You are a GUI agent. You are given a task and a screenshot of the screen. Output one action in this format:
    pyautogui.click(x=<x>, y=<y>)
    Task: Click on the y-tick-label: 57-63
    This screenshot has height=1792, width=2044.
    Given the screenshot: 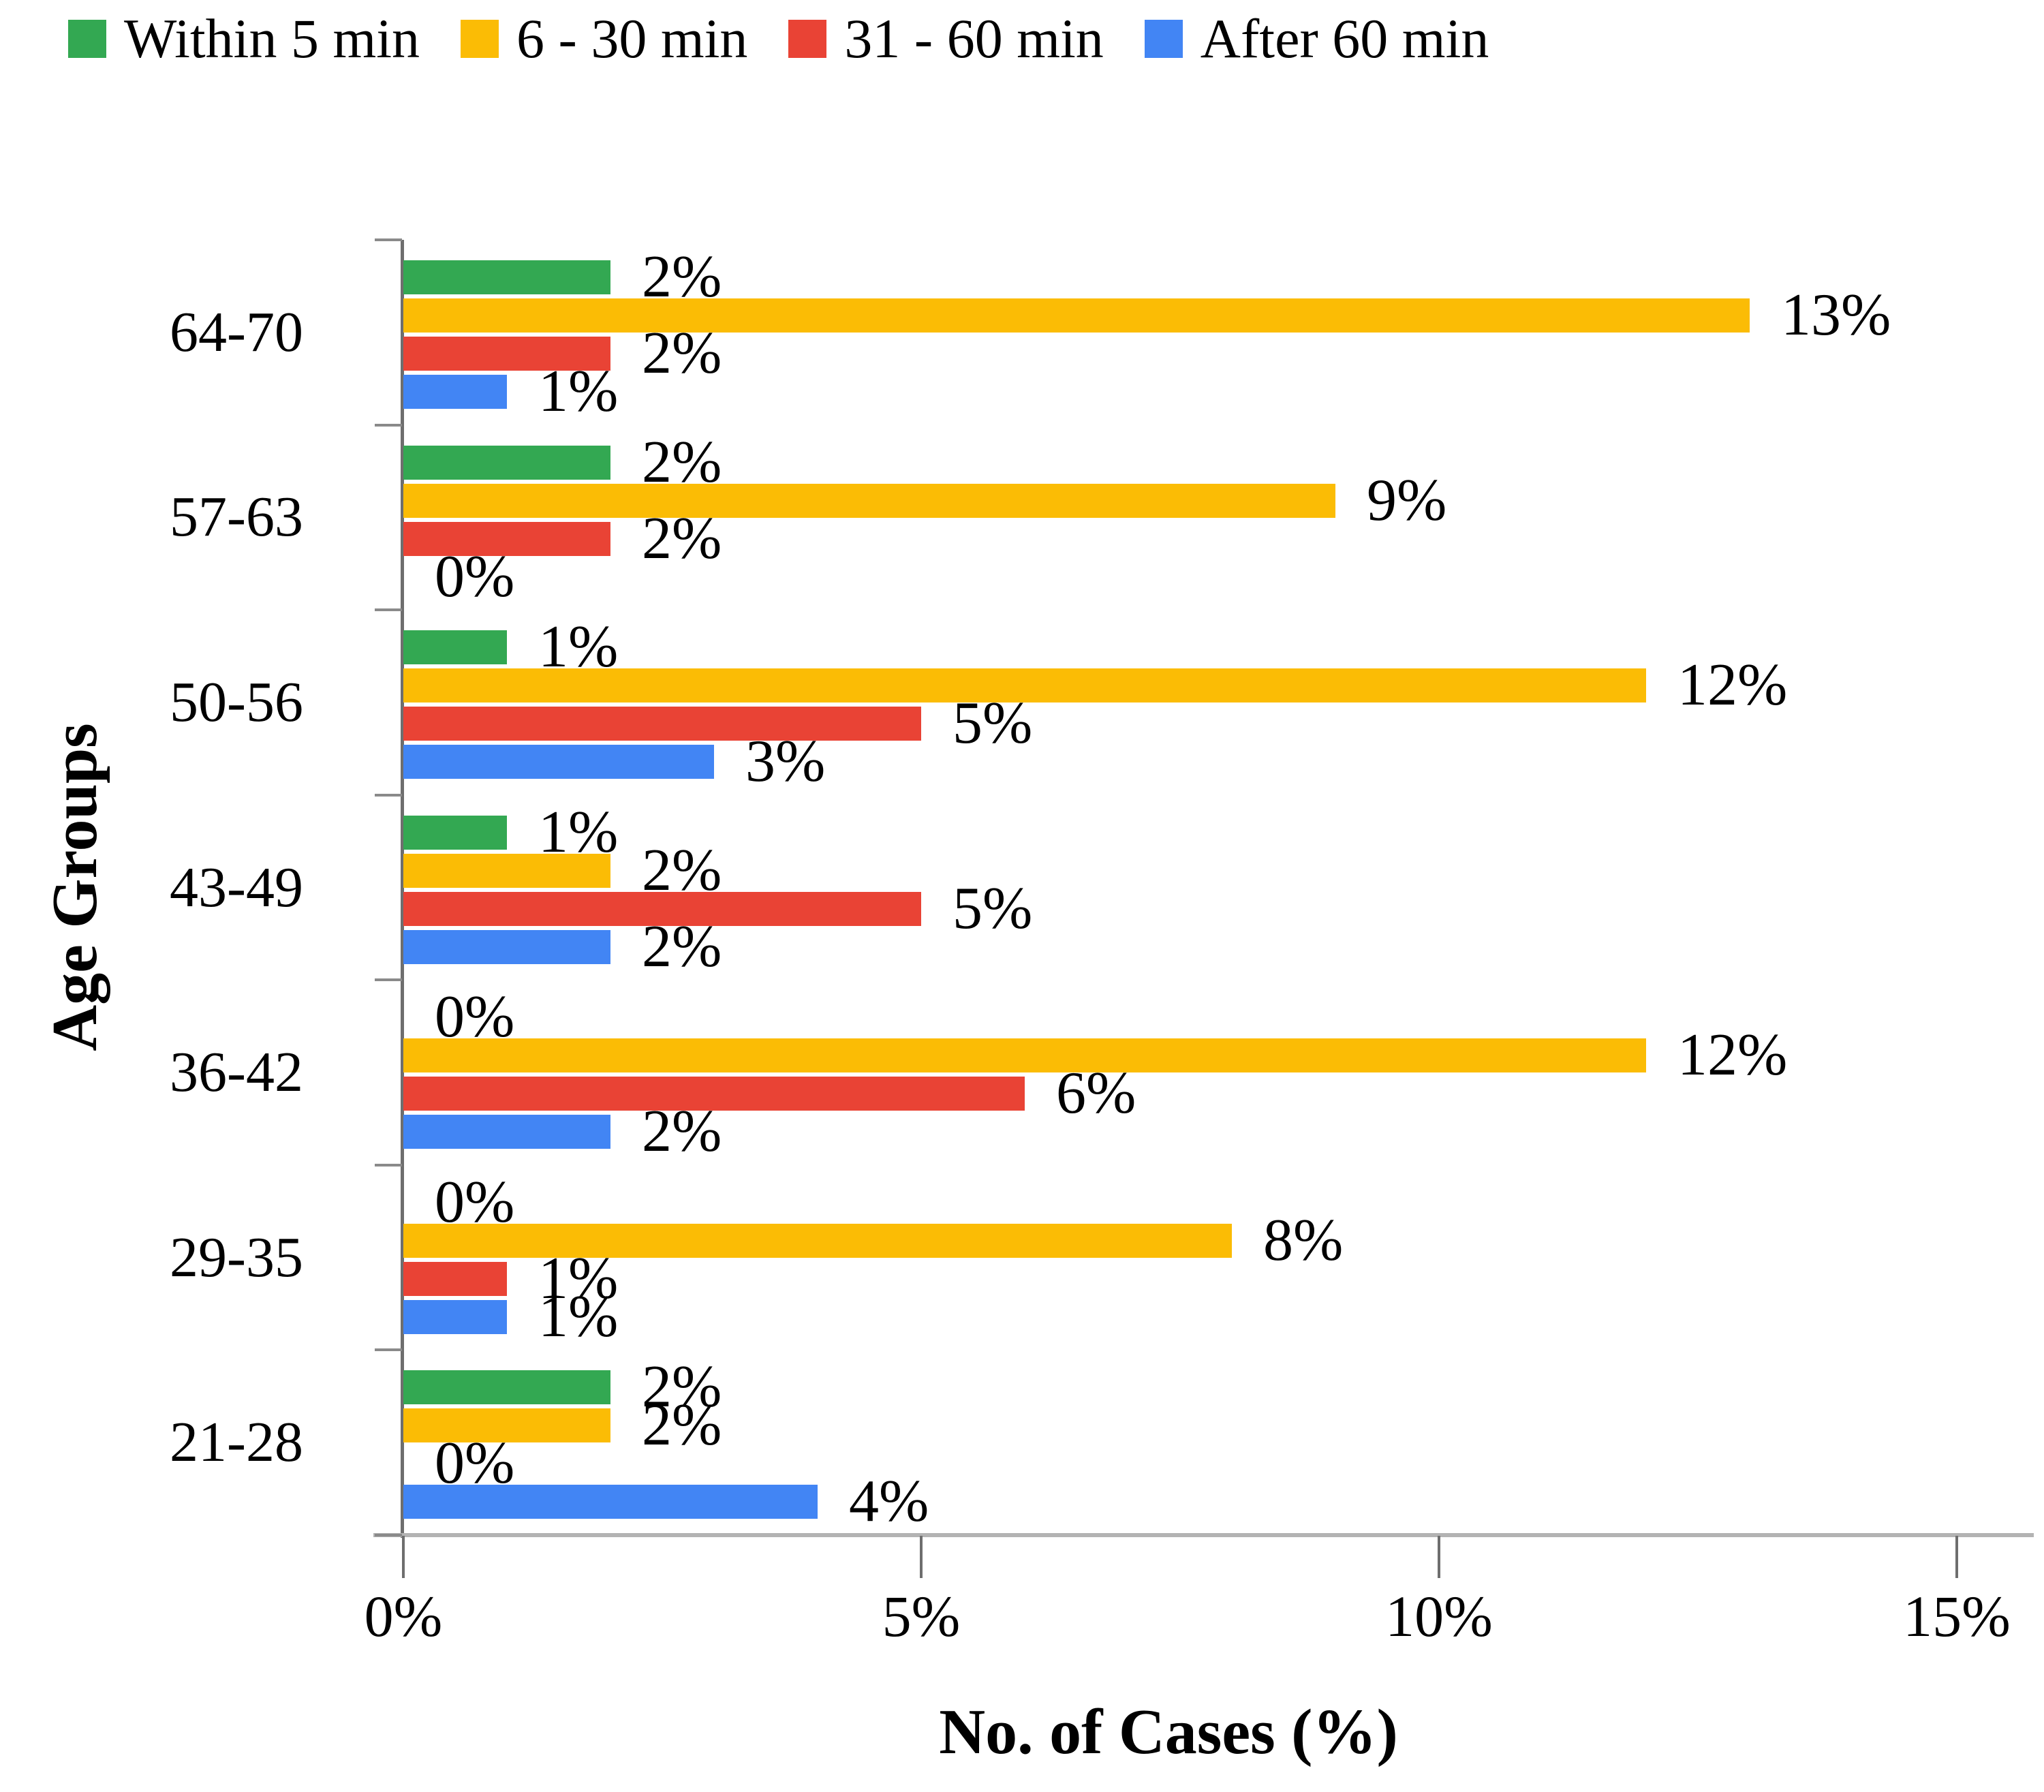 What is the action you would take?
    pyautogui.click(x=236, y=517)
    